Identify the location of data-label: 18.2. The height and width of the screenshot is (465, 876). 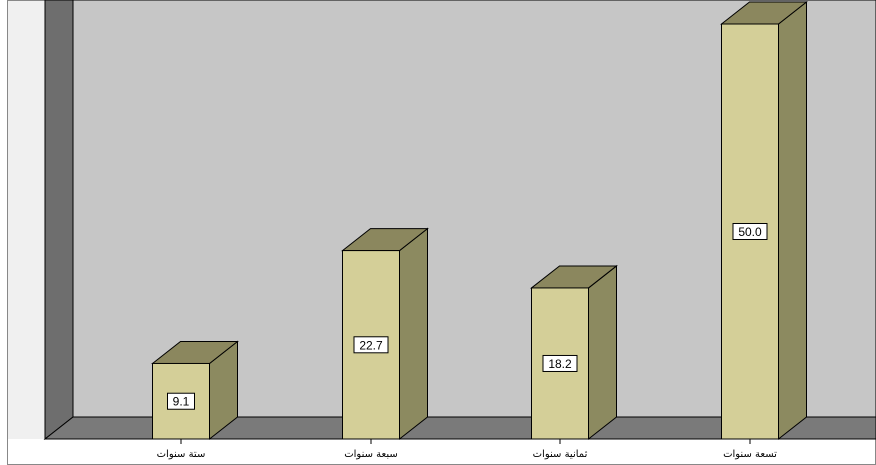
(560, 364).